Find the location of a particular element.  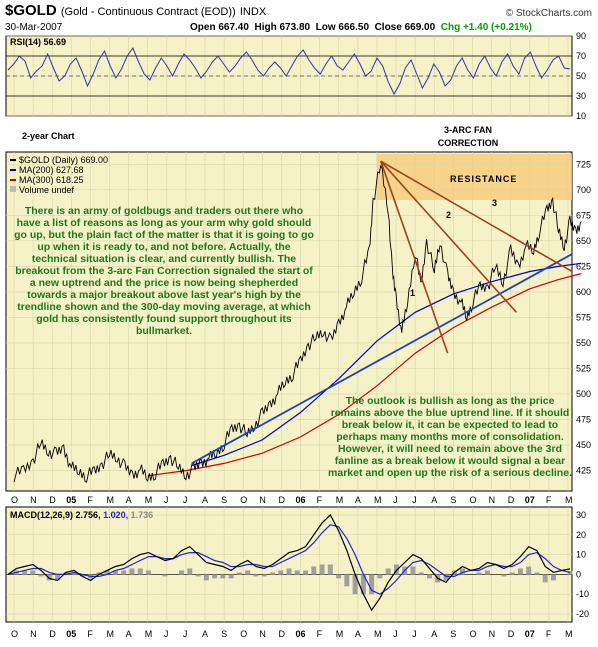

rsi-y-tick: 50 is located at coordinates (581, 76).